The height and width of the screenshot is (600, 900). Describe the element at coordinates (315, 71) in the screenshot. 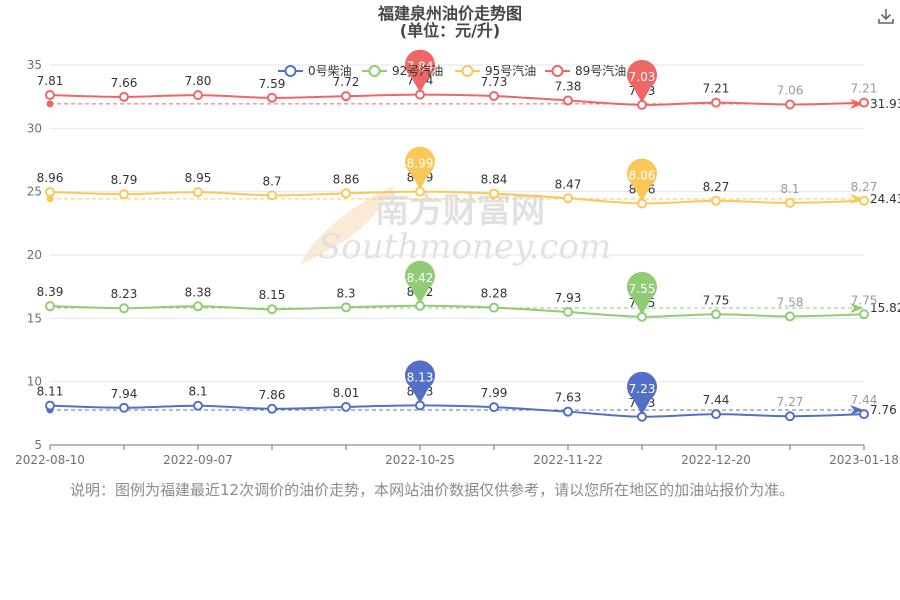

I see `legend-item-0: 0号柴油` at that location.